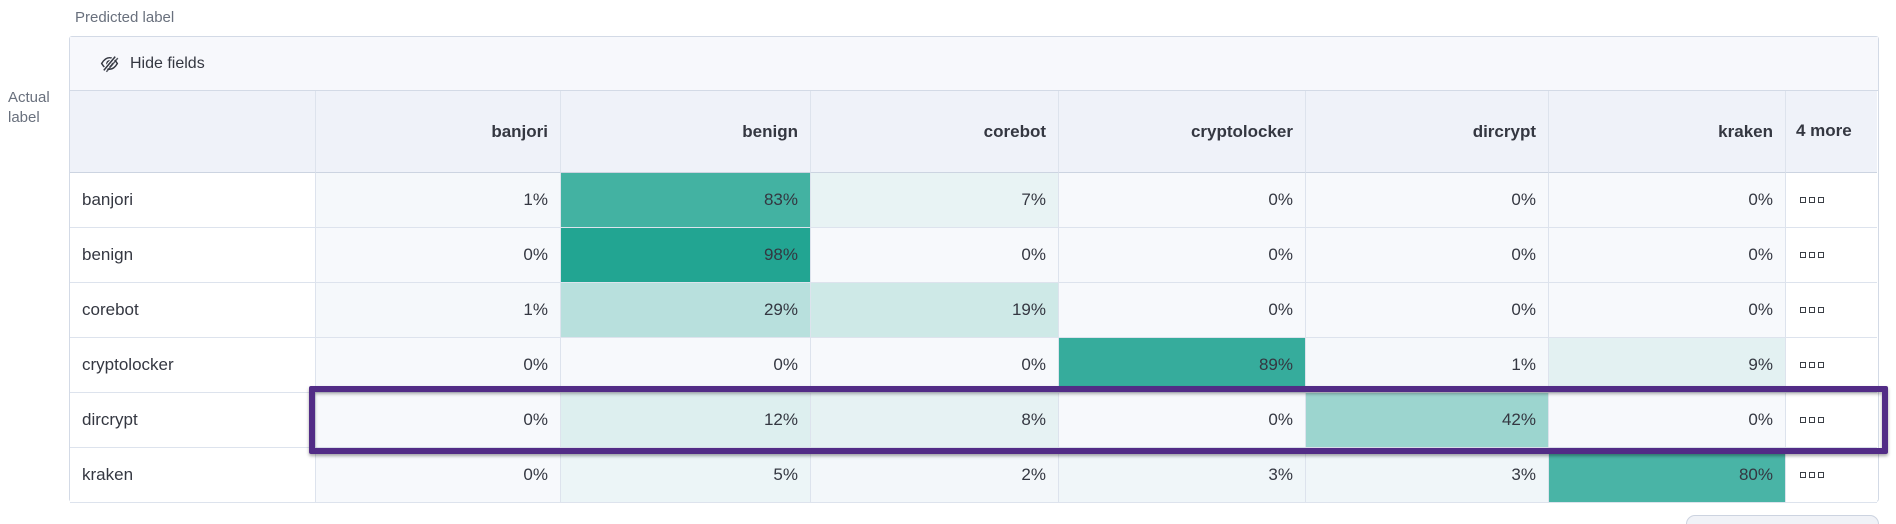 This screenshot has height=524, width=1896. I want to click on row-label-benign: benign, so click(193, 255).